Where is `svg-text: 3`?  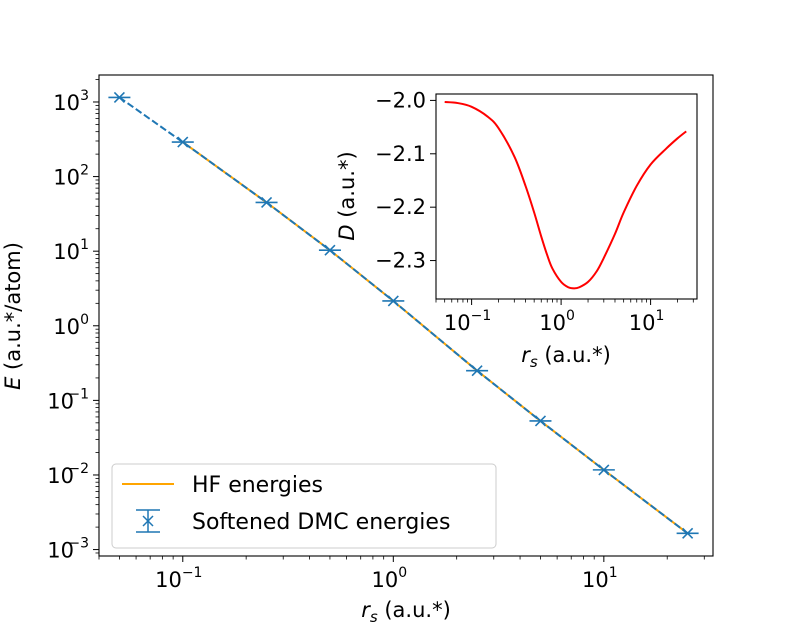
svg-text: 3 is located at coordinates (84, 96).